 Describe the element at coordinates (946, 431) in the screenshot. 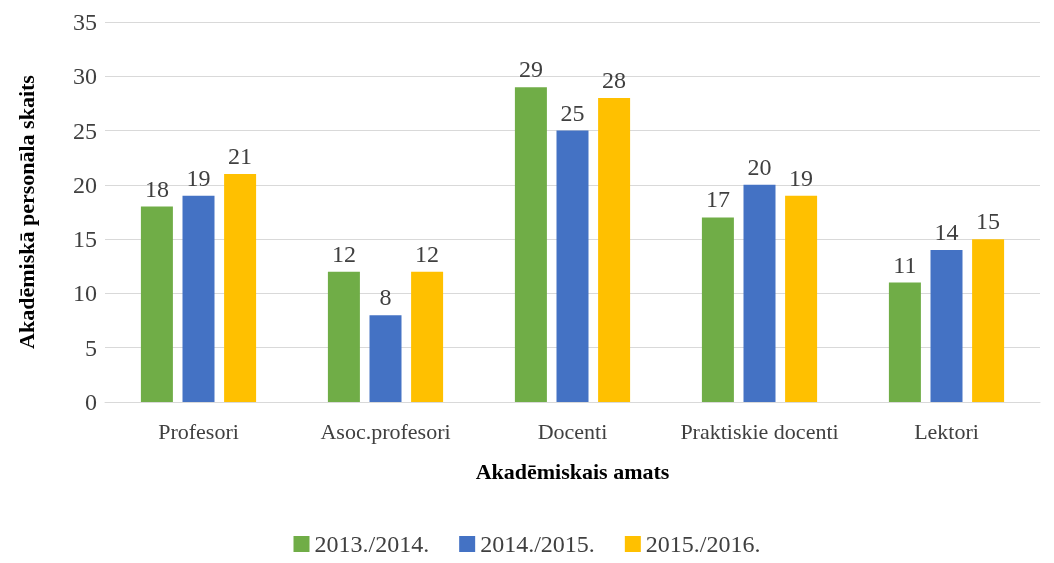

I see `x-tick-label: Lektori` at that location.